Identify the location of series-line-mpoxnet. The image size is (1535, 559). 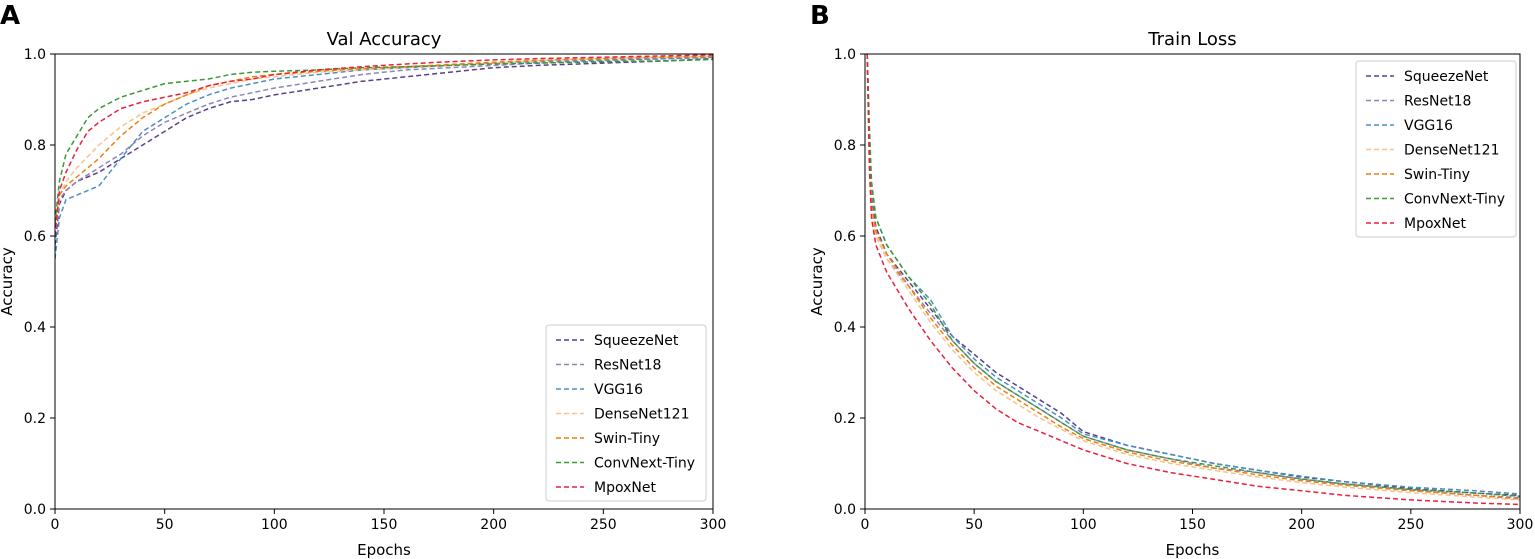
(384, 145).